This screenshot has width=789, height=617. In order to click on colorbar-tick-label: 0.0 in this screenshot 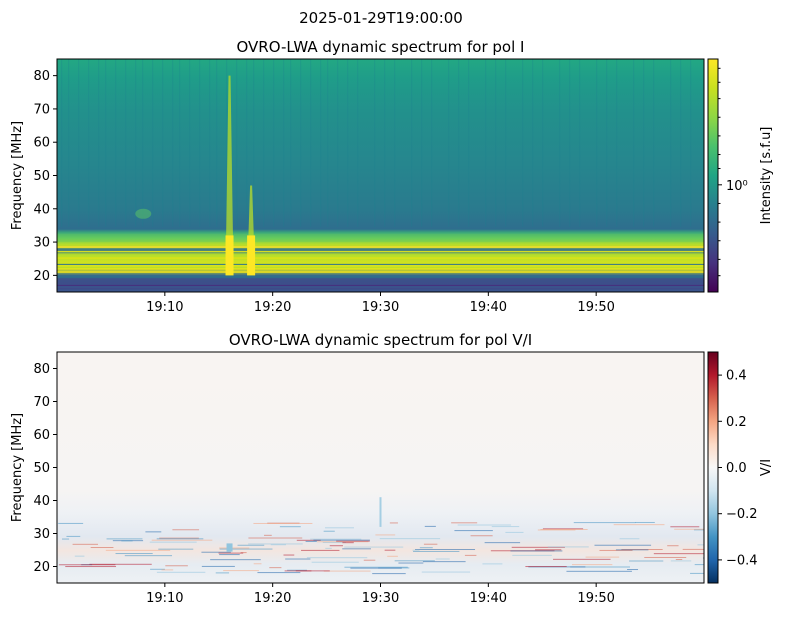, I will do `click(736, 468)`.